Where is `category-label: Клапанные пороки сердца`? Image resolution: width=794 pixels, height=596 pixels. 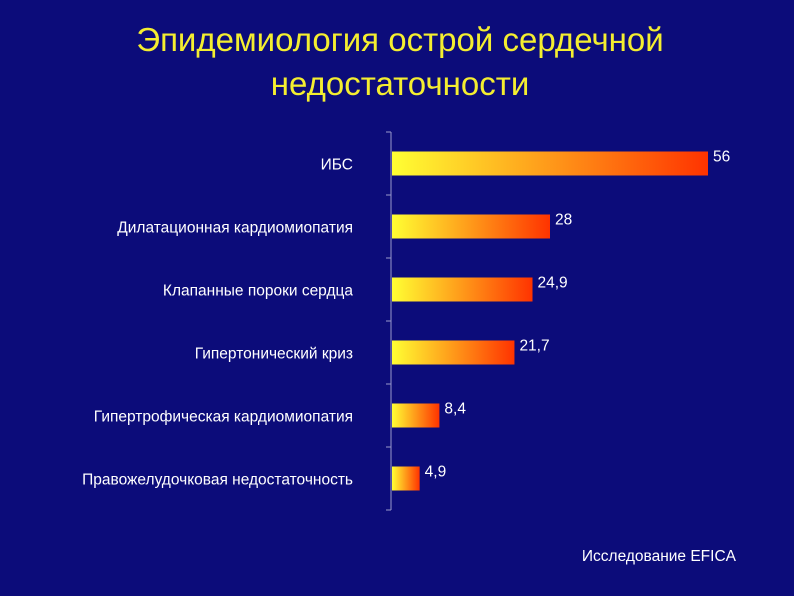 category-label: Клапанные пороки сердца is located at coordinates (258, 291).